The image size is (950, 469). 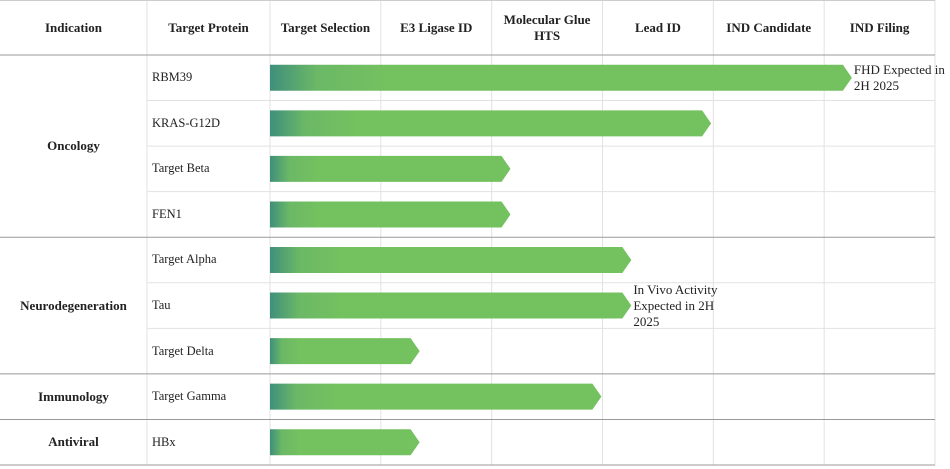 I want to click on indication: Oncology, so click(x=73, y=146).